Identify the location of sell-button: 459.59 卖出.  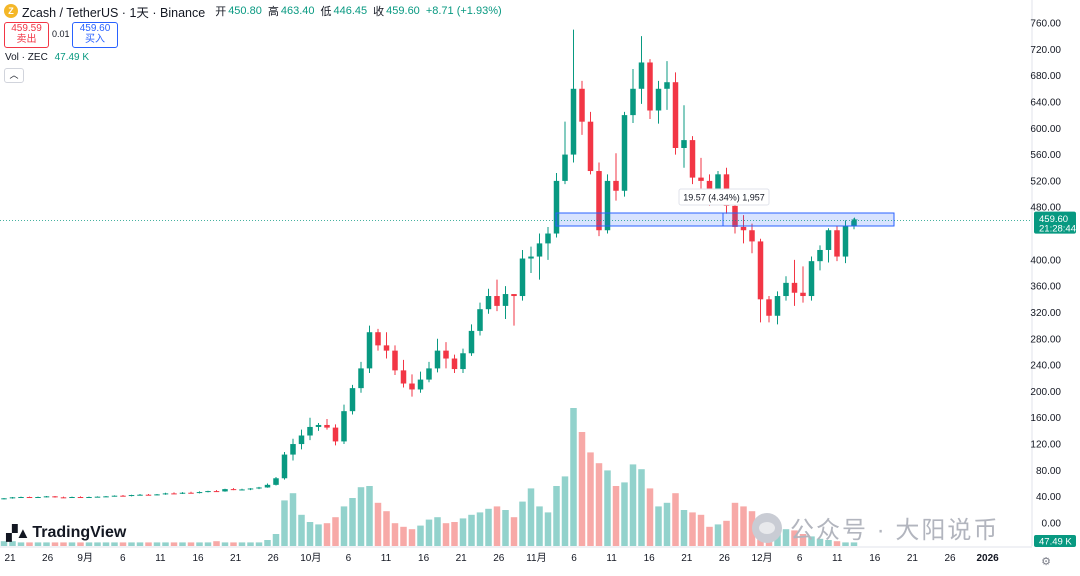
(26, 35).